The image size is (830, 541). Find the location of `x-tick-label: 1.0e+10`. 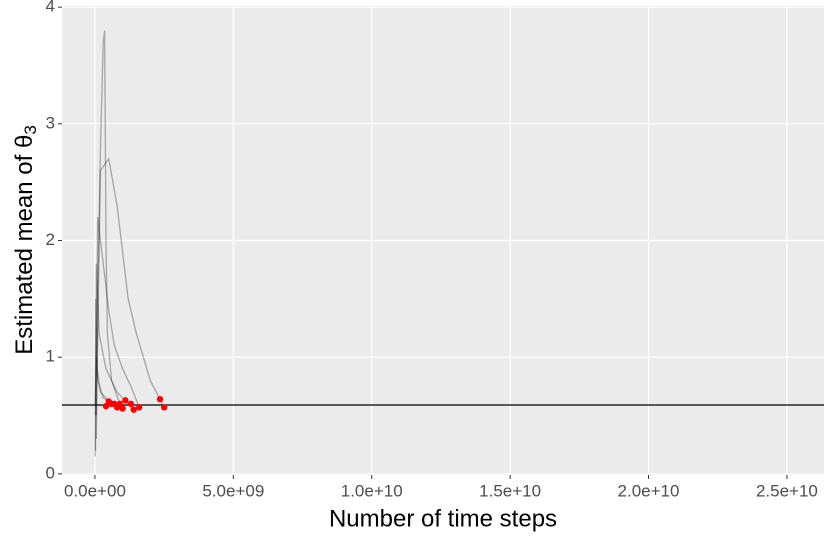

x-tick-label: 1.0e+10 is located at coordinates (372, 490).